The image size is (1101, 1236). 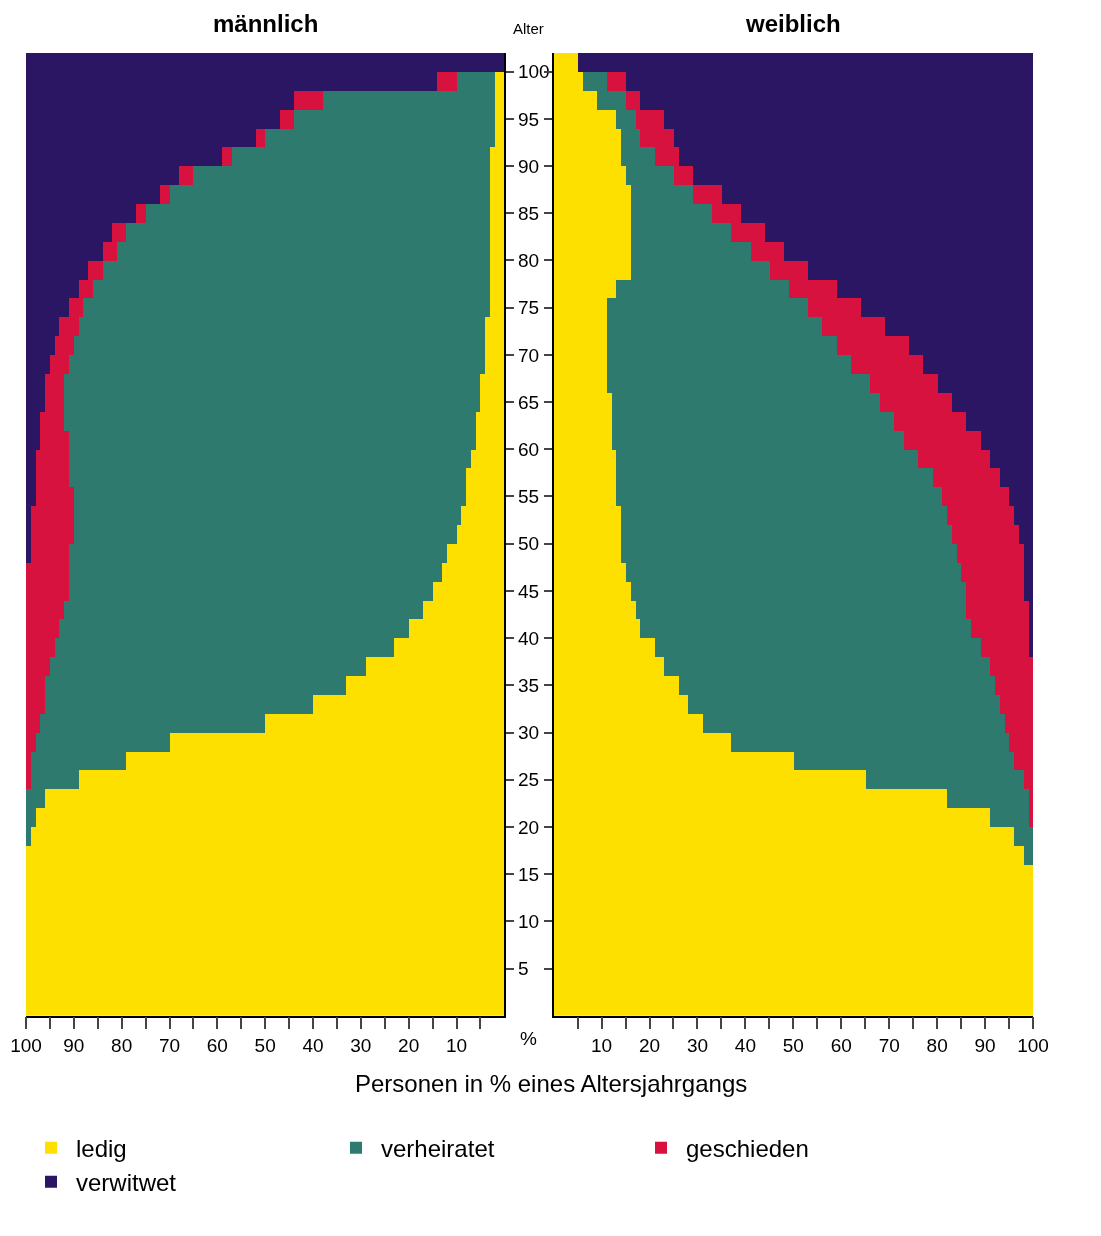 What do you see at coordinates (528, 591) in the screenshot?
I see `y-tick-label: 45` at bounding box center [528, 591].